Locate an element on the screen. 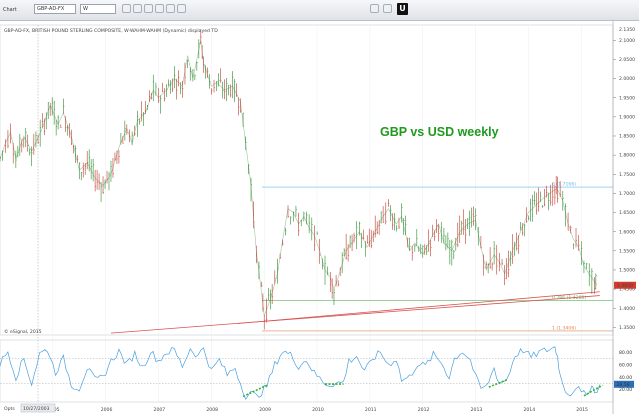 This screenshot has width=639, height=414. y-tick-label: 1.9500 is located at coordinates (627, 98).